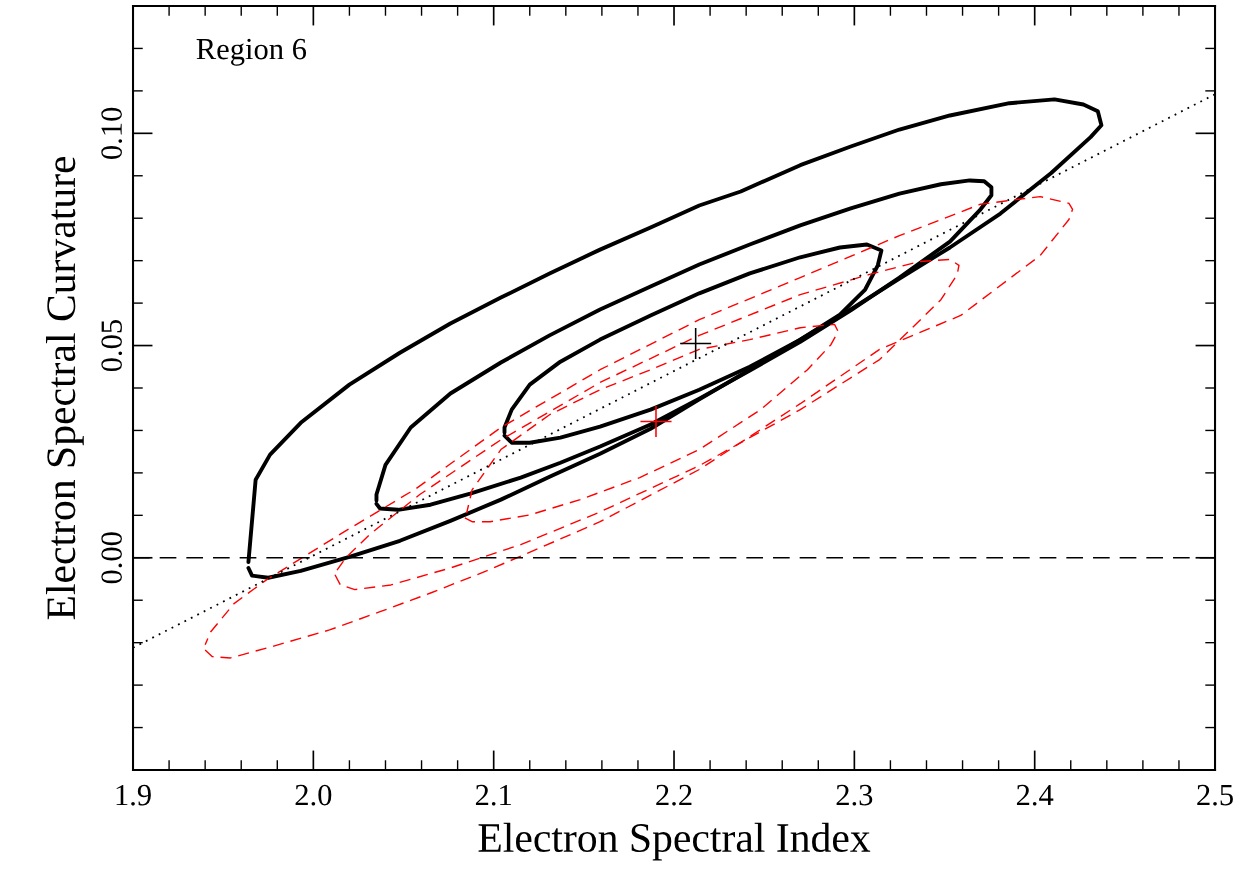 This screenshot has height=894, width=1249. What do you see at coordinates (493, 795) in the screenshot?
I see `x-tick-label: 2.1` at bounding box center [493, 795].